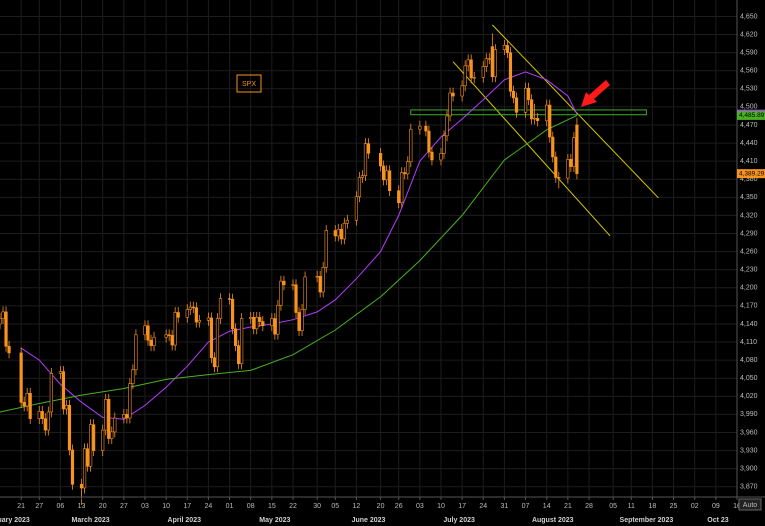  Describe the element at coordinates (103, 506) in the screenshot. I see `x-tick-label: 20` at that location.